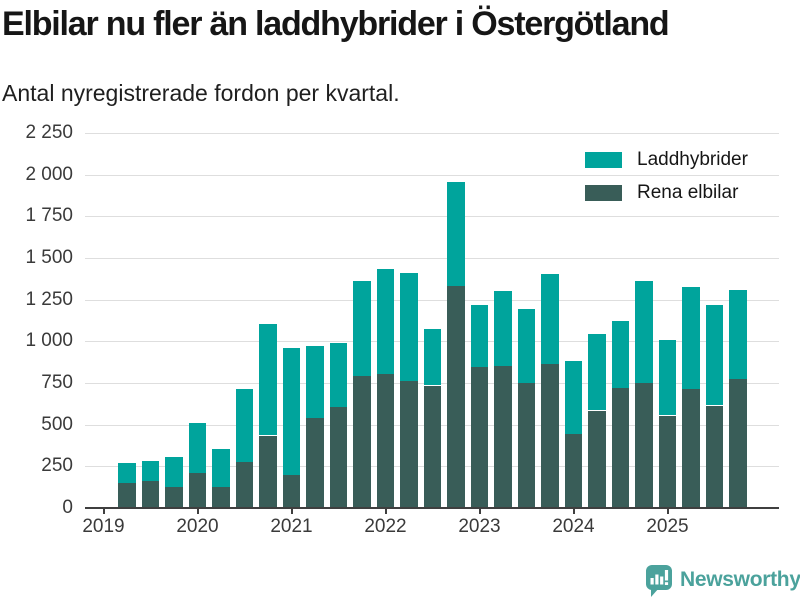 The image size is (800, 600). What do you see at coordinates (201, 93) in the screenshot?
I see `chart-subtitle: Antal nyregistrerade fordon per kvartal.` at bounding box center [201, 93].